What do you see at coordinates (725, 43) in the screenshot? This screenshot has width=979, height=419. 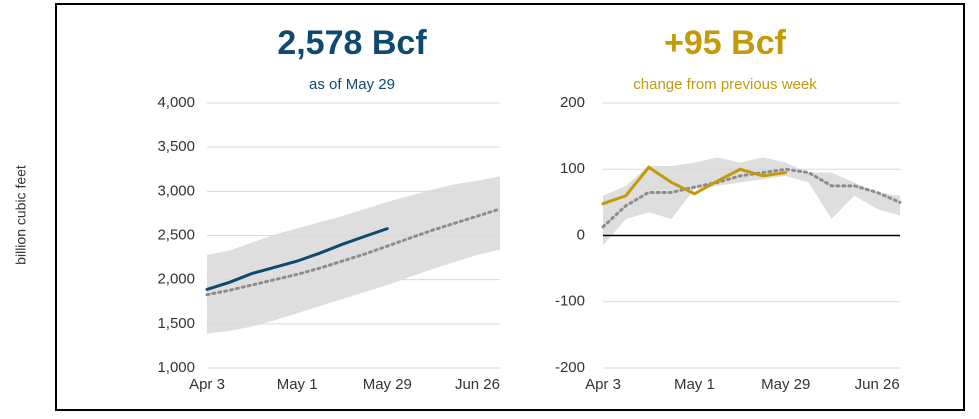 I see `chart-title: +95 Bcf` at bounding box center [725, 43].